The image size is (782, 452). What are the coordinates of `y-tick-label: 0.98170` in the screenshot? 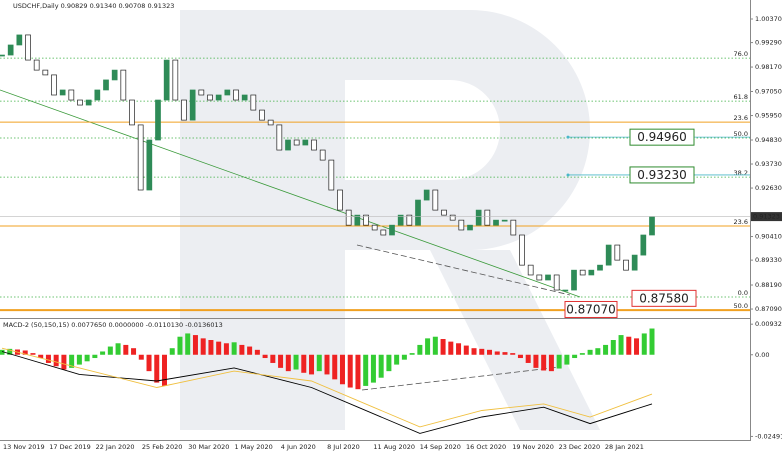 It's located at (768, 67).